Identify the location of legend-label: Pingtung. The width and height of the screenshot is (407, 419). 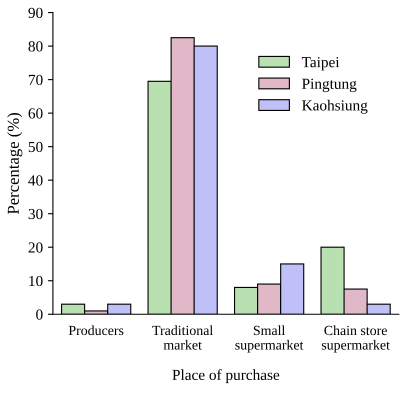
(329, 85).